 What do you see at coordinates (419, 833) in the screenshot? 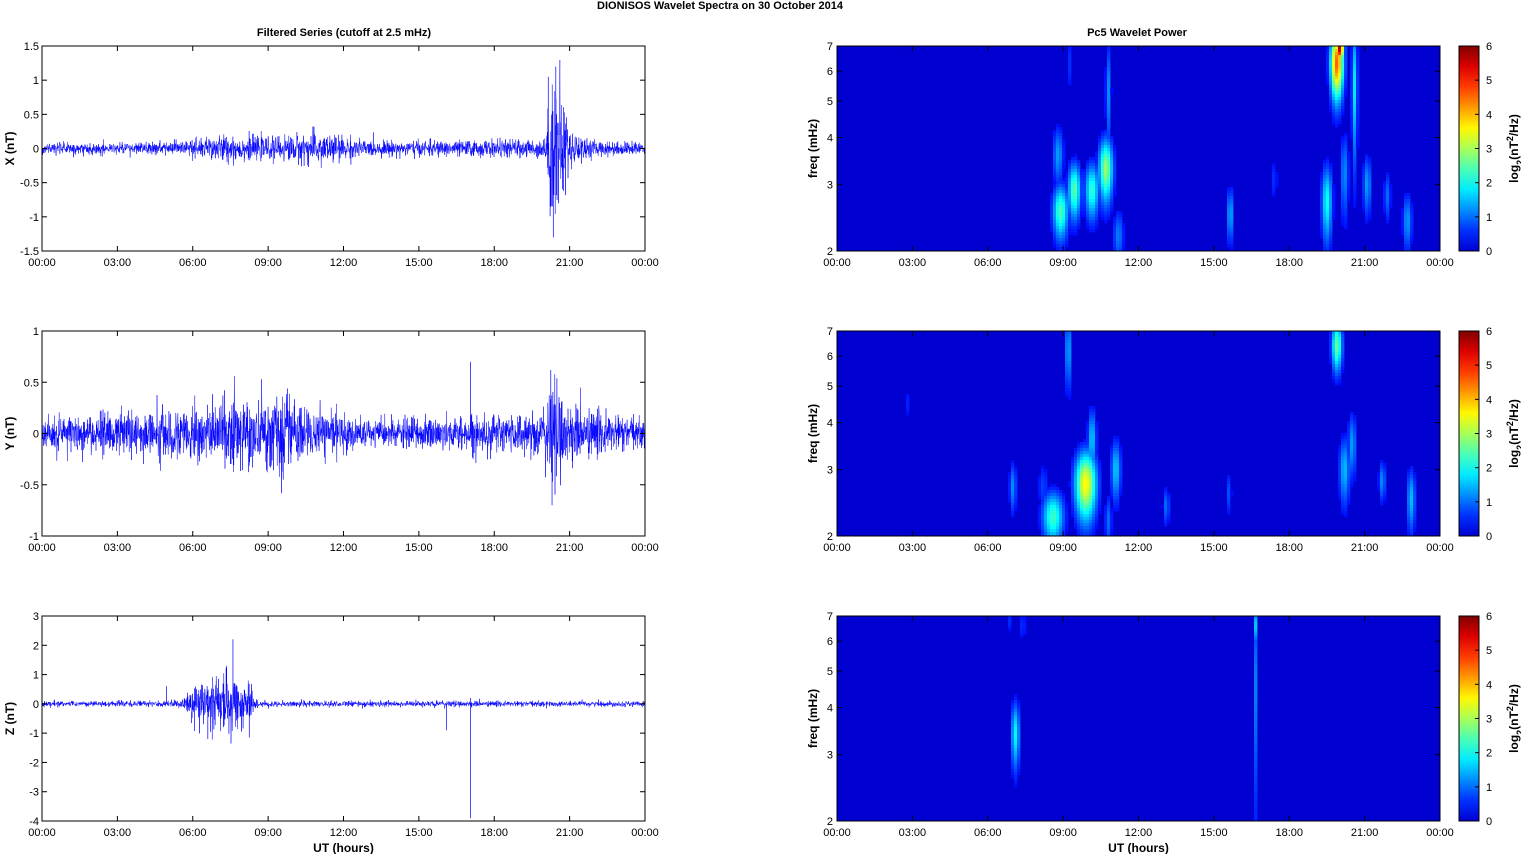
I see `x-tick-label: 15:00` at bounding box center [419, 833].